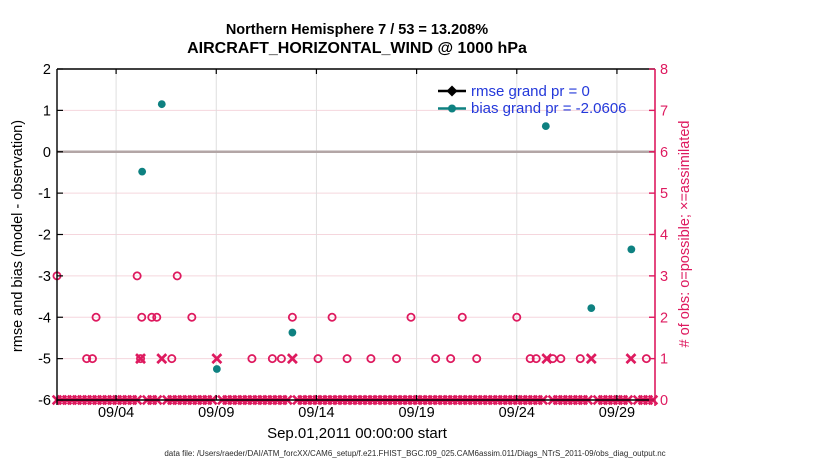 This screenshot has height=470, width=830. I want to click on right-tick-label: 8, so click(664, 70).